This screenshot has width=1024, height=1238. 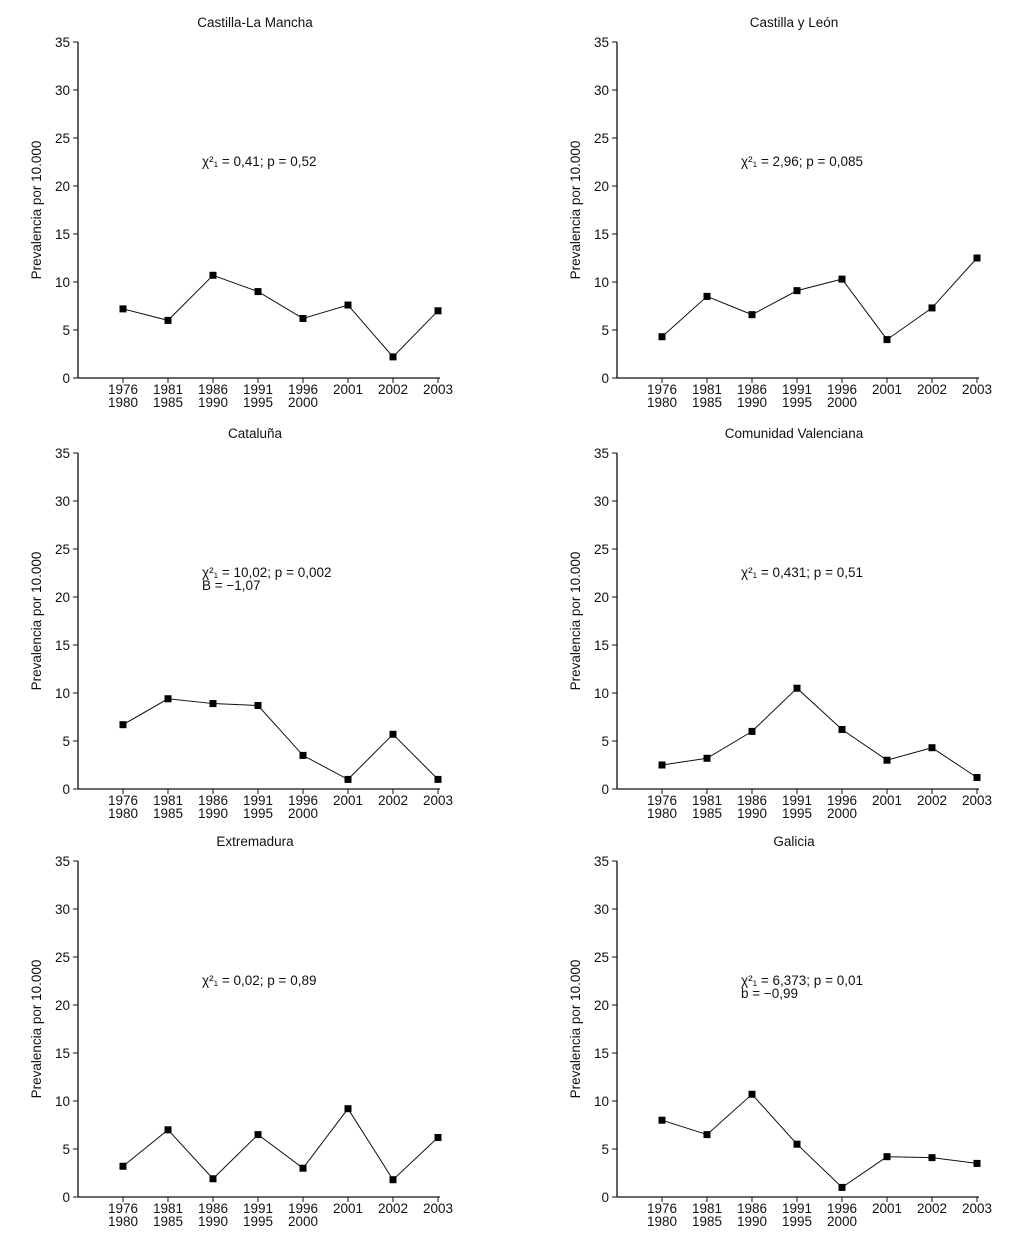 What do you see at coordinates (231, 585) in the screenshot?
I see `stat-annotation: B = −1,07` at bounding box center [231, 585].